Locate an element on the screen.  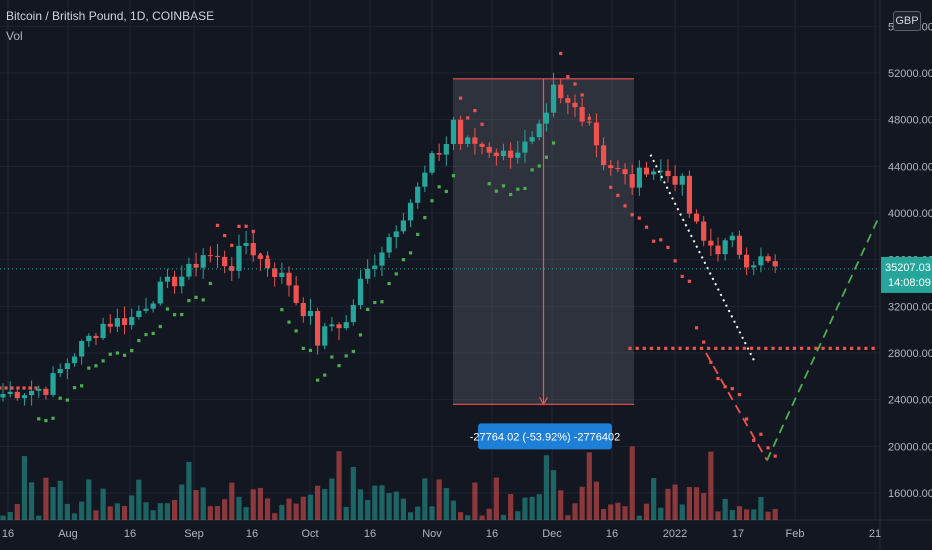
current-price-badge is located at coordinates (906, 274).